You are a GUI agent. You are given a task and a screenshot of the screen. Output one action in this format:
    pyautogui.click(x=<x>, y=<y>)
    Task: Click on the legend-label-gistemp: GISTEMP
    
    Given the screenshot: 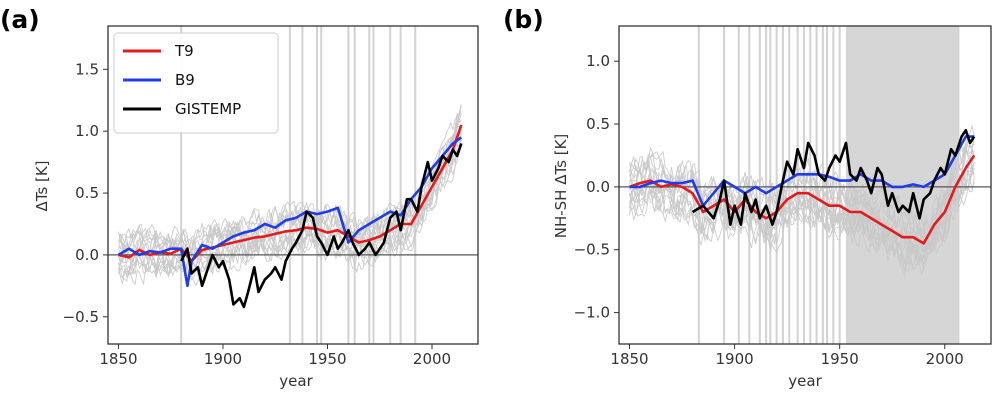 What is the action you would take?
    pyautogui.click(x=208, y=109)
    